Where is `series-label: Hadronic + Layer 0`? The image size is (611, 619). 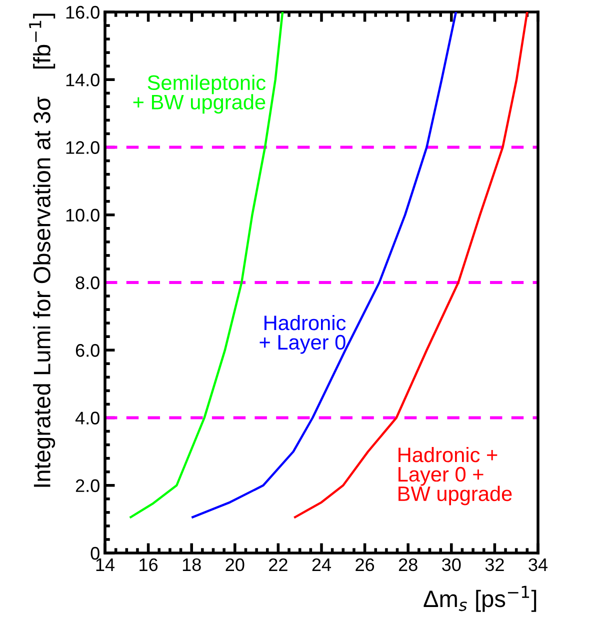
series-label: Hadronic + Layer 0 is located at coordinates (303, 334).